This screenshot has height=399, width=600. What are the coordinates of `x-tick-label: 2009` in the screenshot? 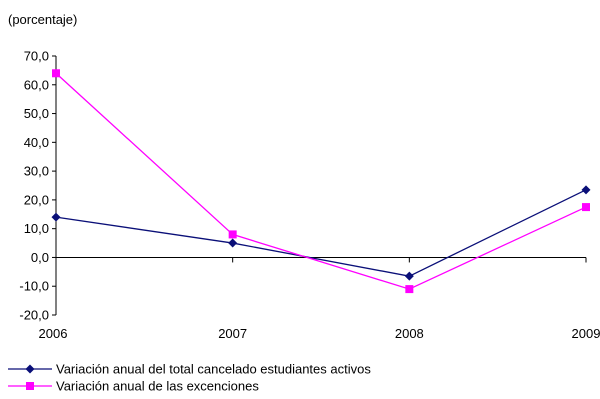 It's located at (586, 333).